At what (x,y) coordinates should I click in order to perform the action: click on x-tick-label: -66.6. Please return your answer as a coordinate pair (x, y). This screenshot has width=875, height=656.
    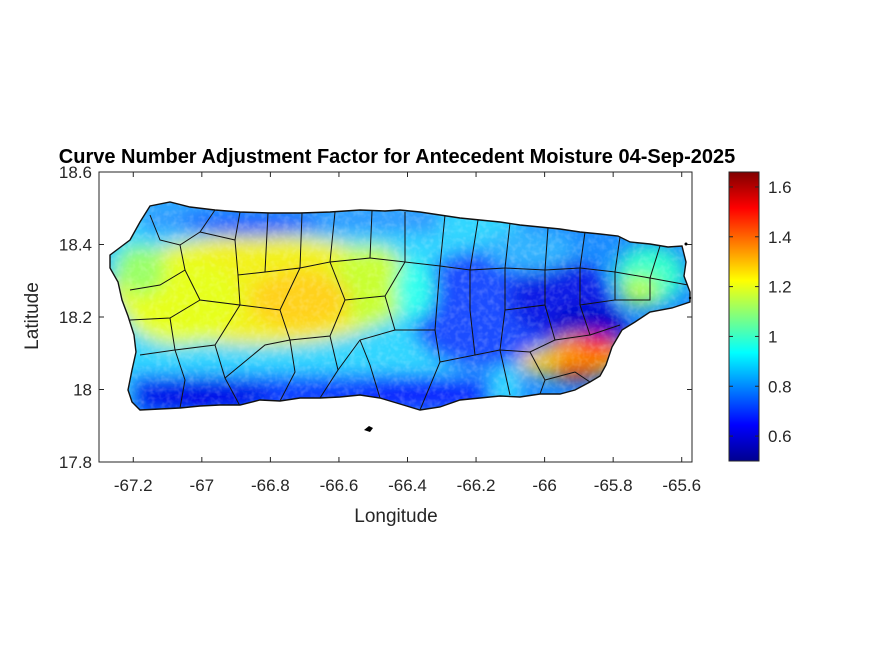
    Looking at the image, I should click on (339, 485).